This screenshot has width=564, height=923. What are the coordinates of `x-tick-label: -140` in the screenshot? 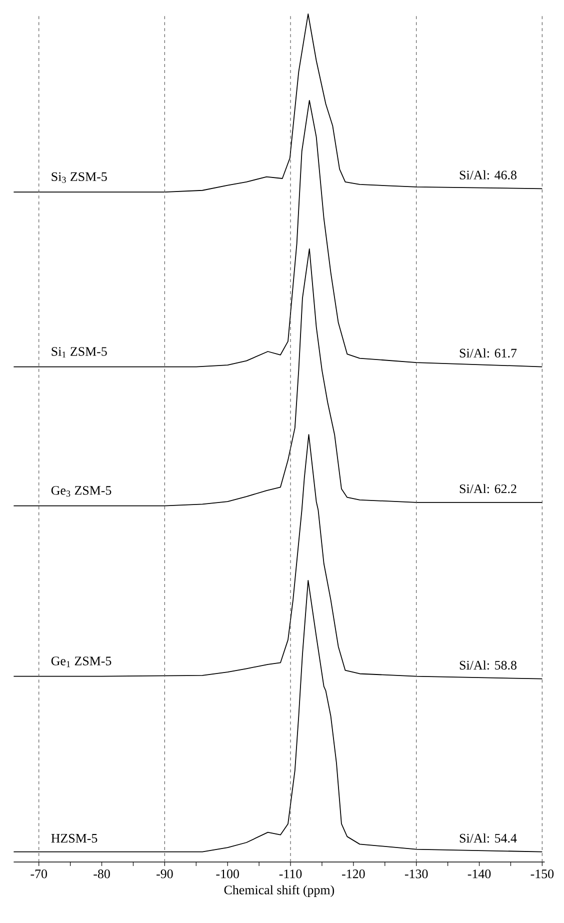 It's located at (479, 874).